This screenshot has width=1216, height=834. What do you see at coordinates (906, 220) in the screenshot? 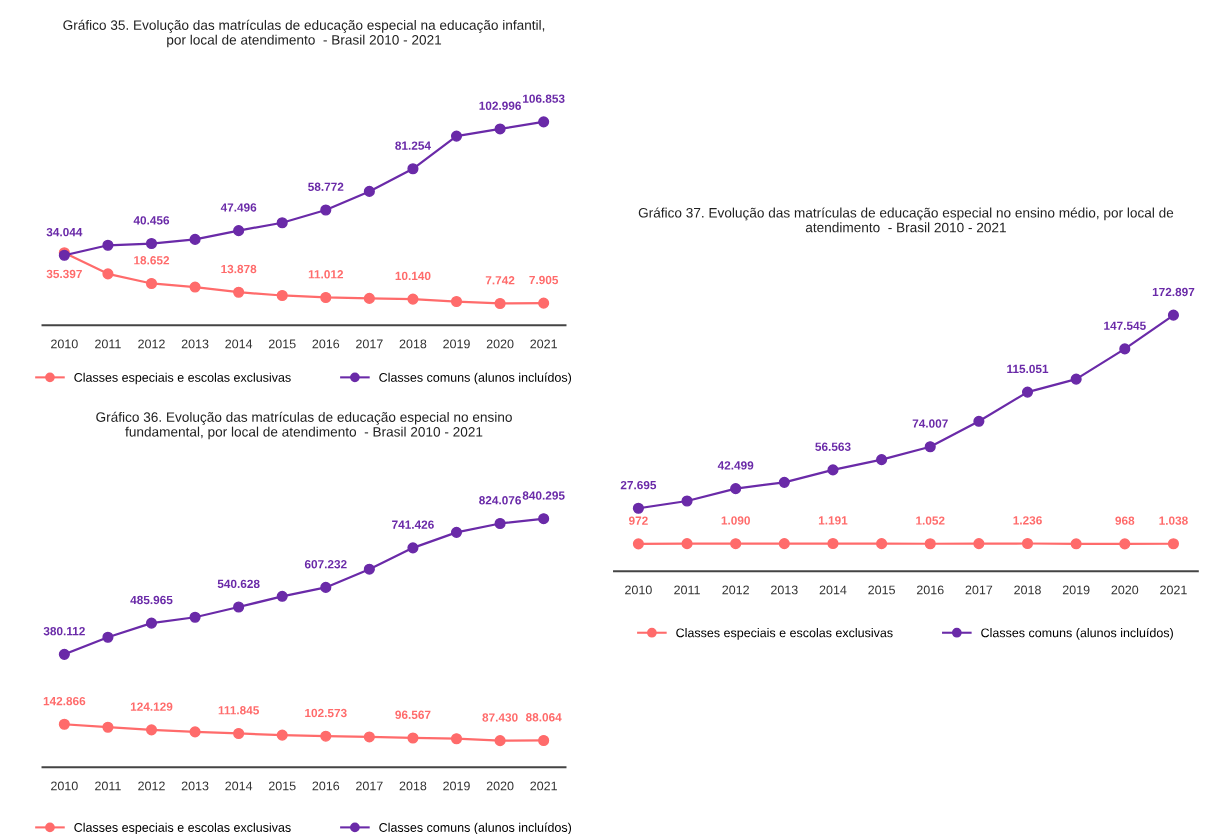
I see `chart-title: Gráfico 37. Evolução das matrículas de educação especial no ensino médio, por local de atendimento - Brasil 2010 - 2021` at bounding box center [906, 220].